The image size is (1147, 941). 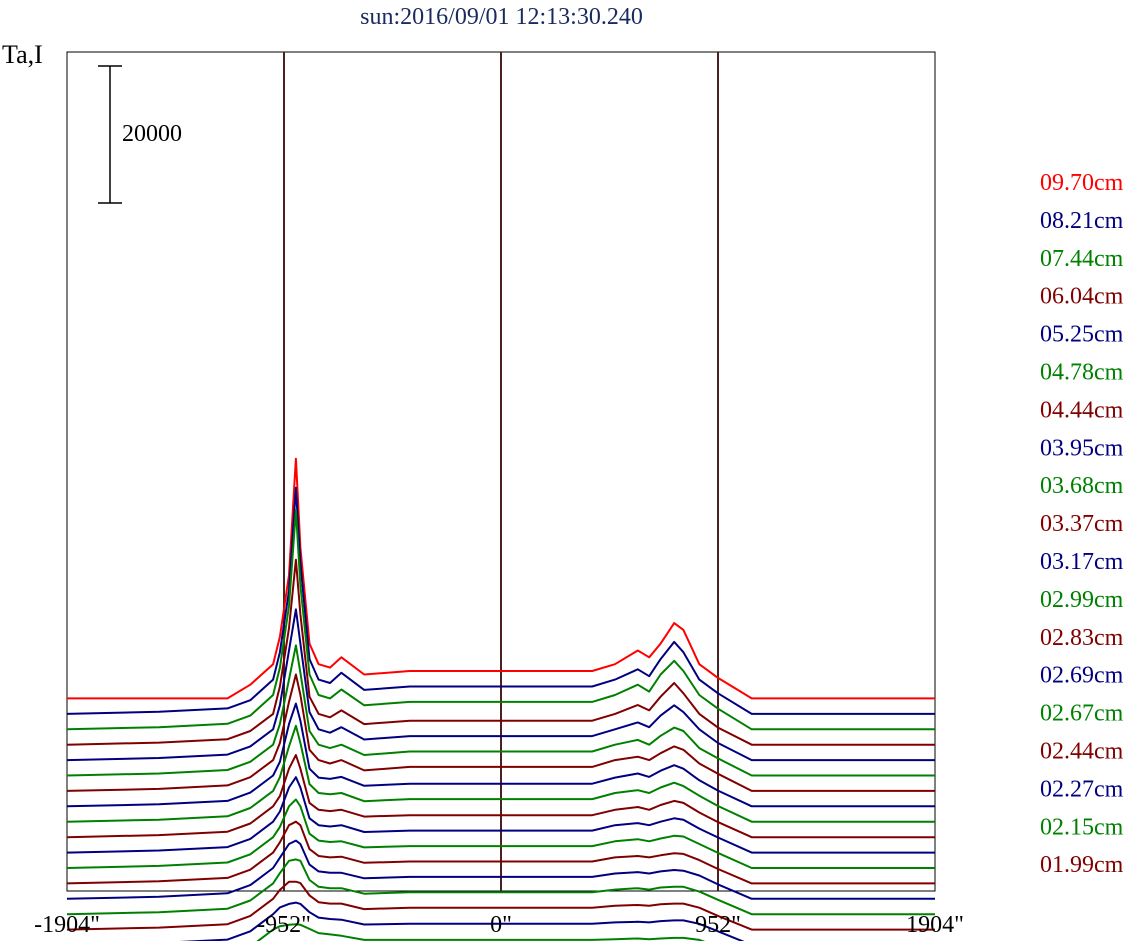 What do you see at coordinates (1082, 221) in the screenshot?
I see `legend-item-08.21cm: 08.21cm` at bounding box center [1082, 221].